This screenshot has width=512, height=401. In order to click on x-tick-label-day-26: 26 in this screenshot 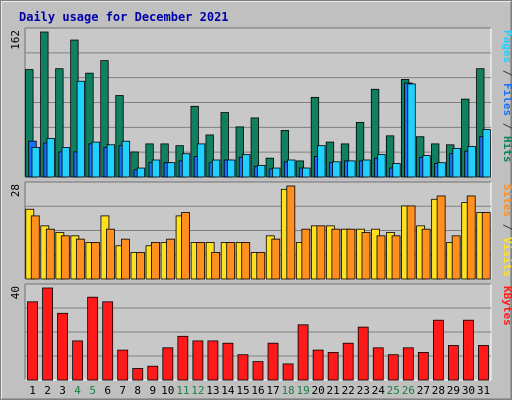, I will do `click(408, 390)`.